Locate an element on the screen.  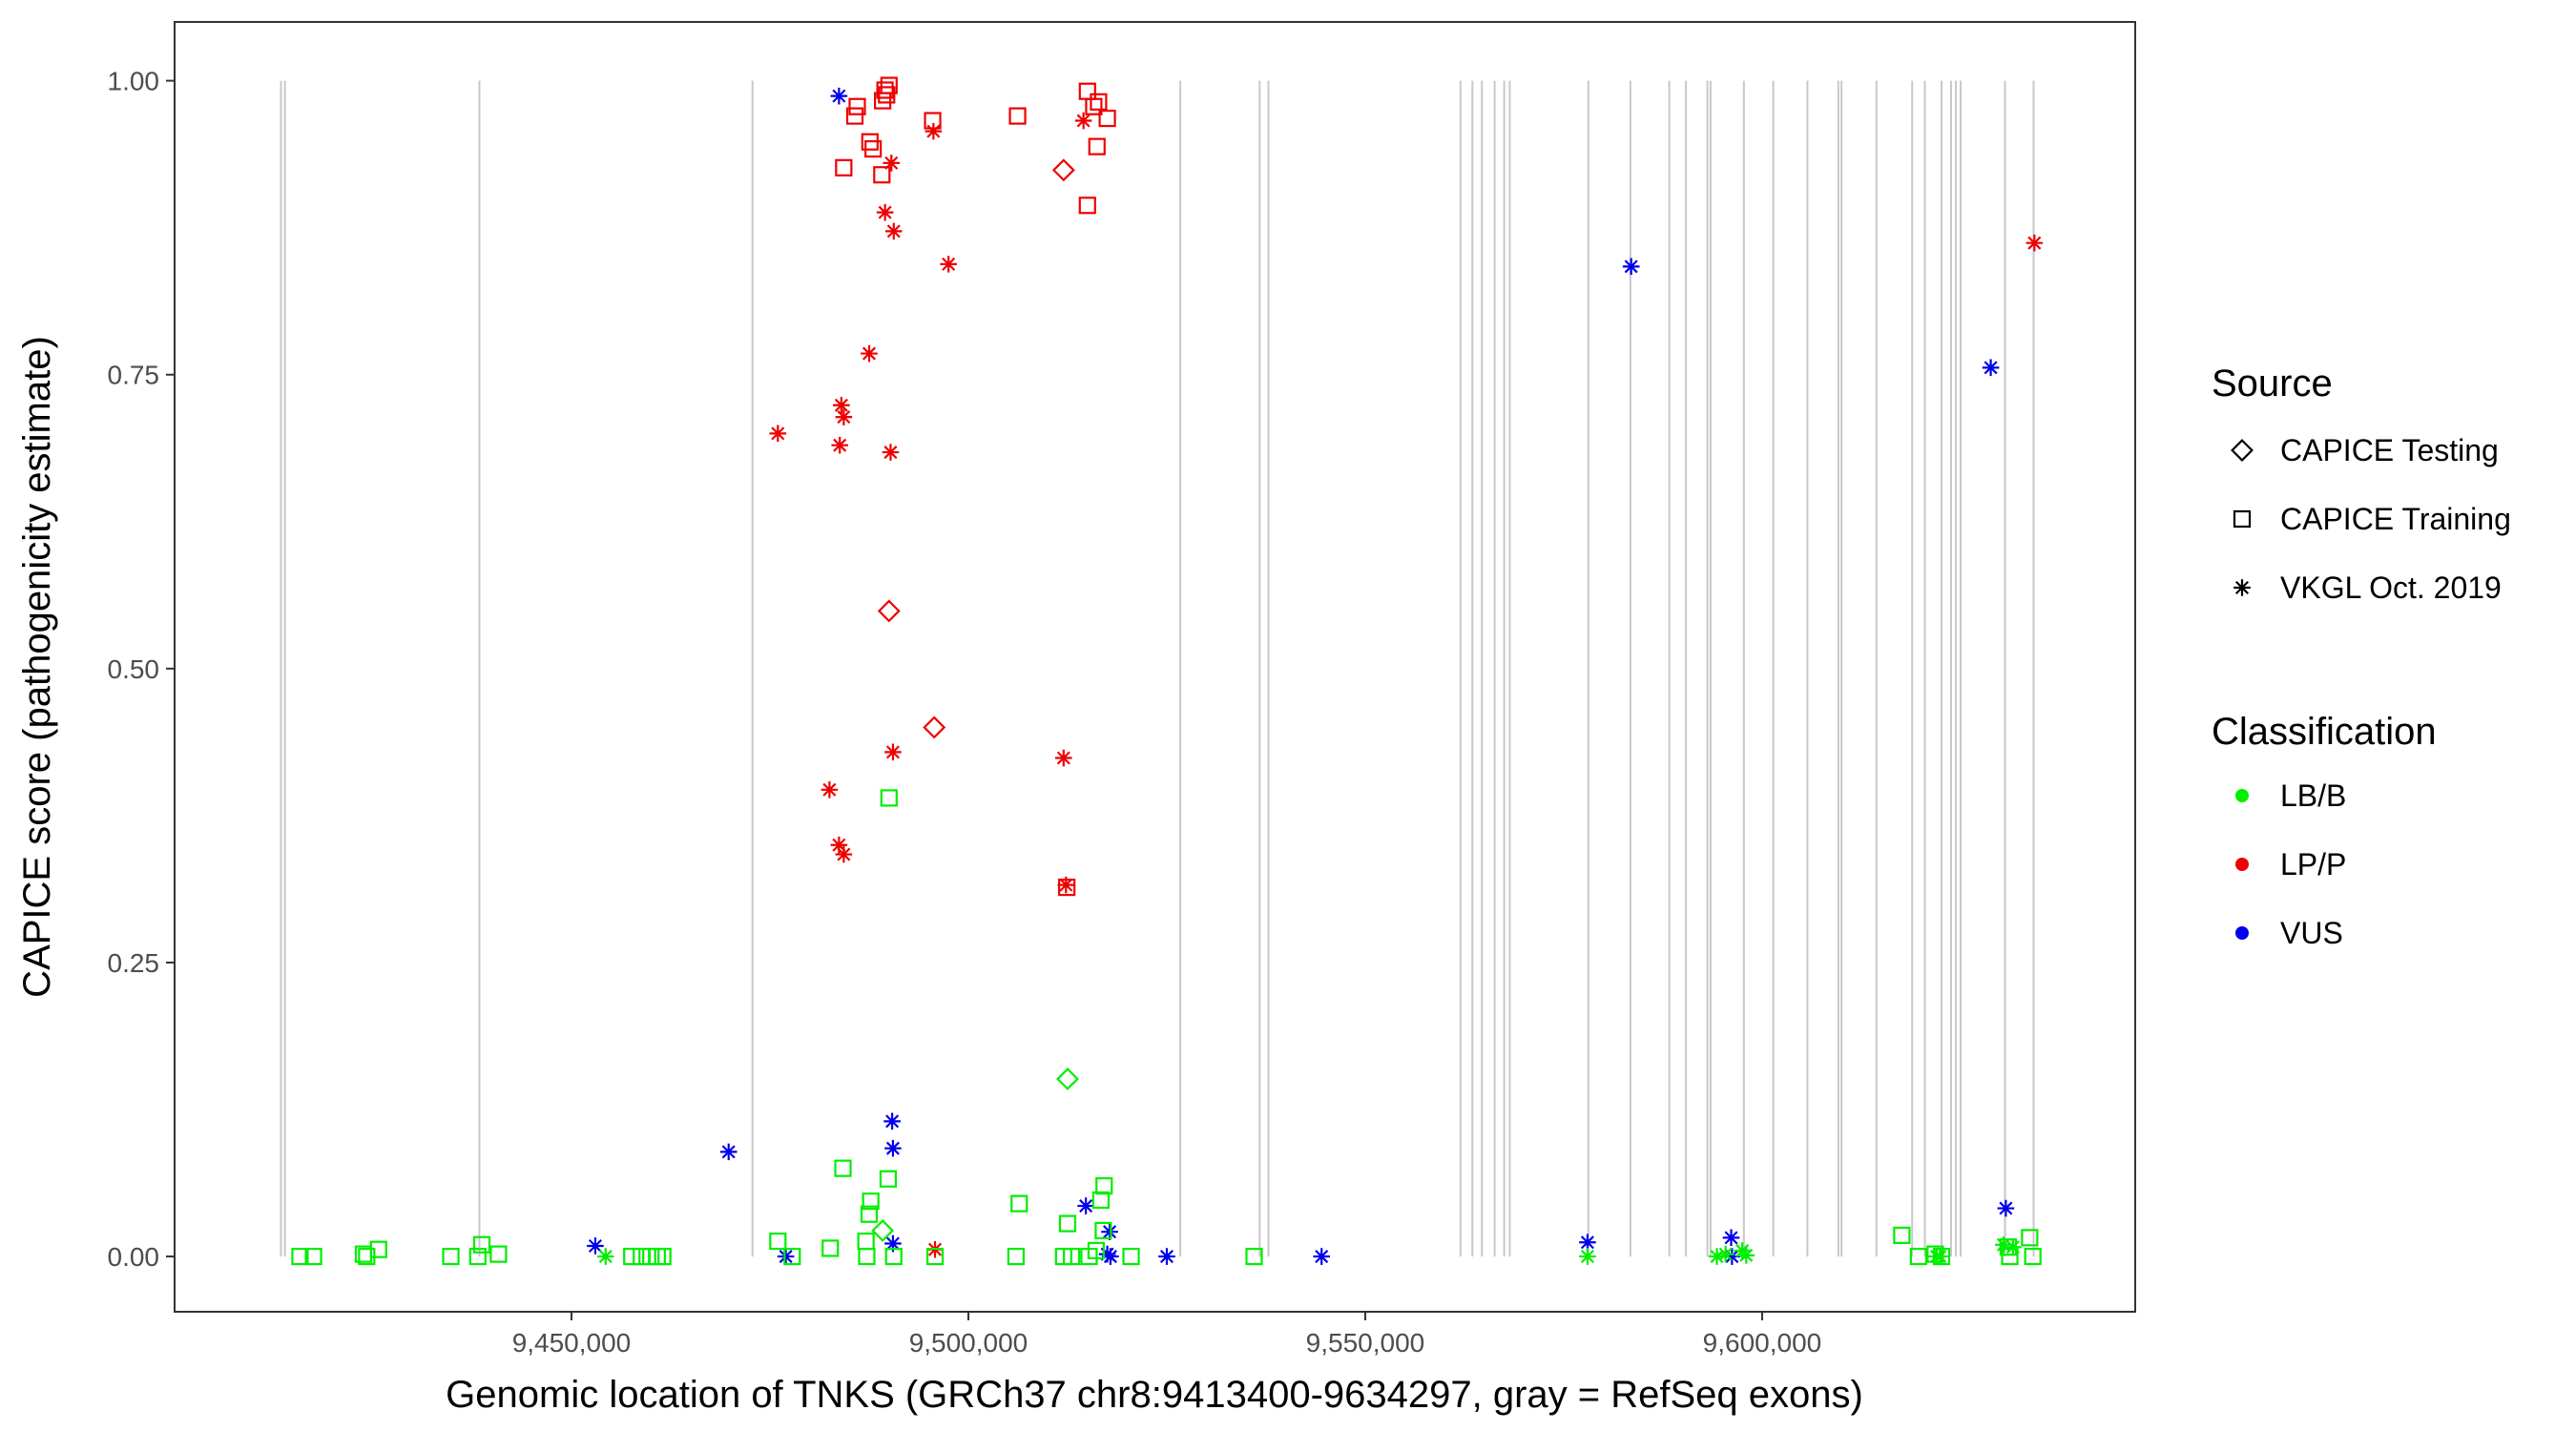
legend-label-lbb: LB/B is located at coordinates (2313, 795).